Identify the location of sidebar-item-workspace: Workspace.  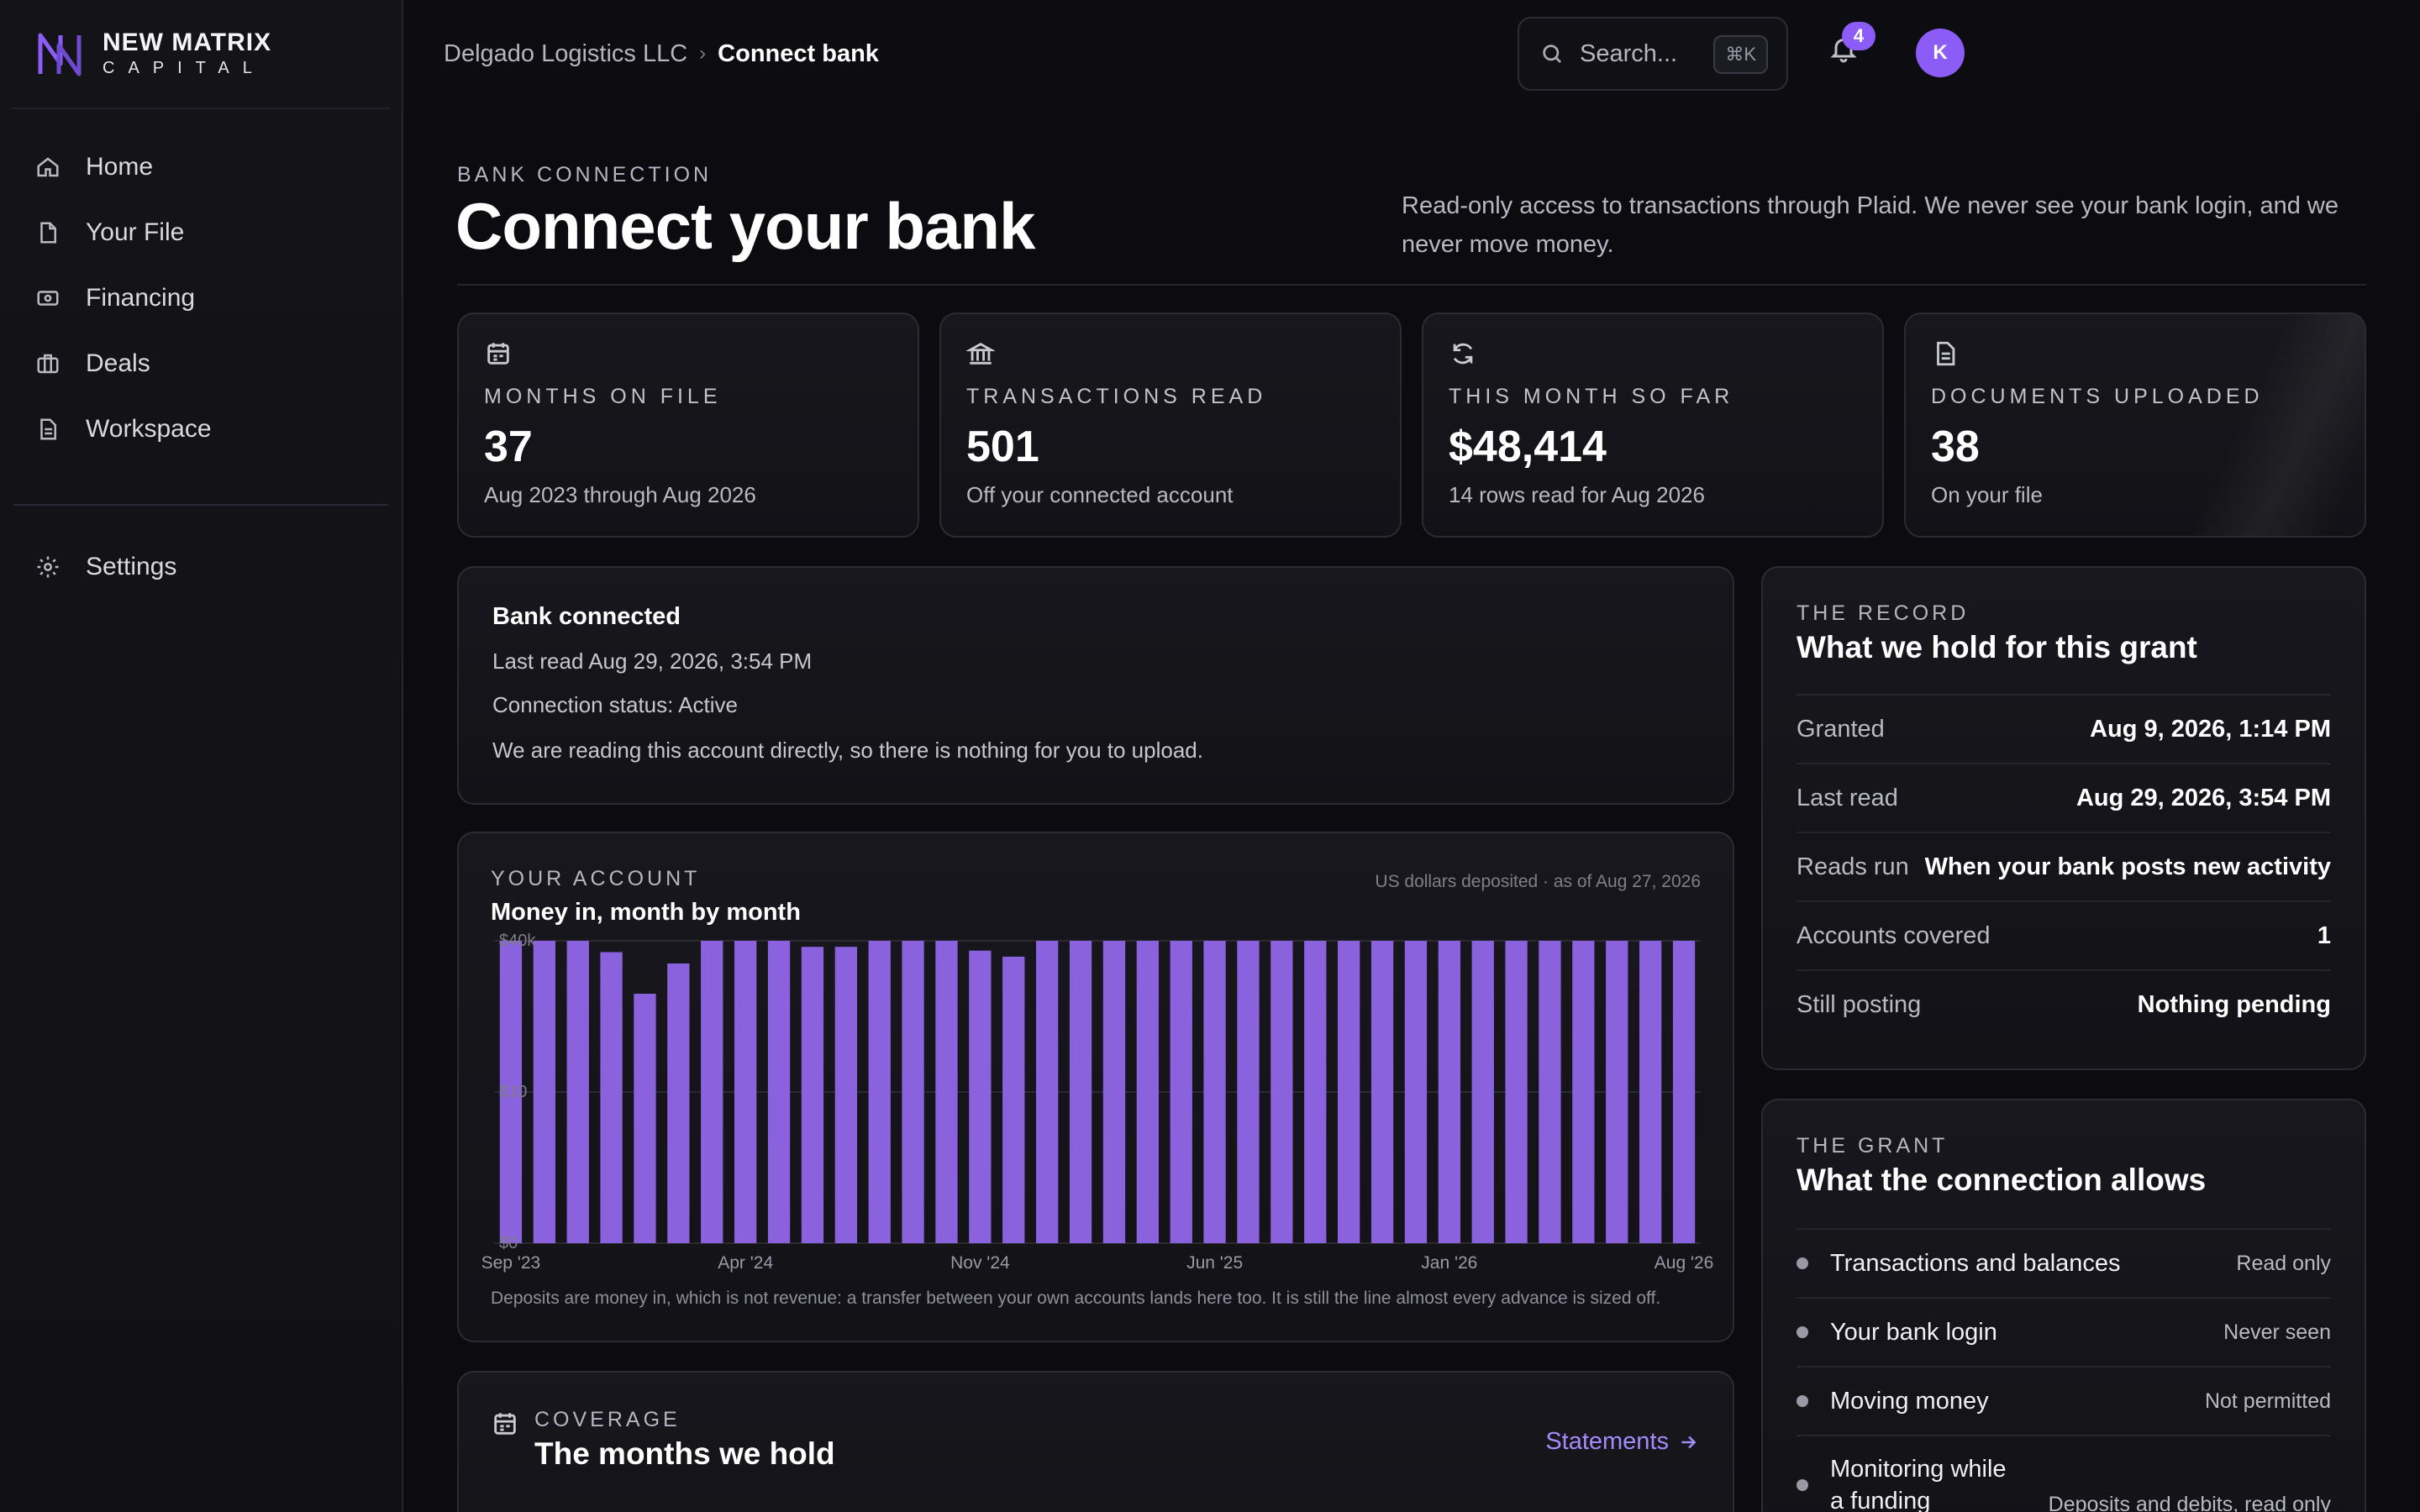
(200, 429).